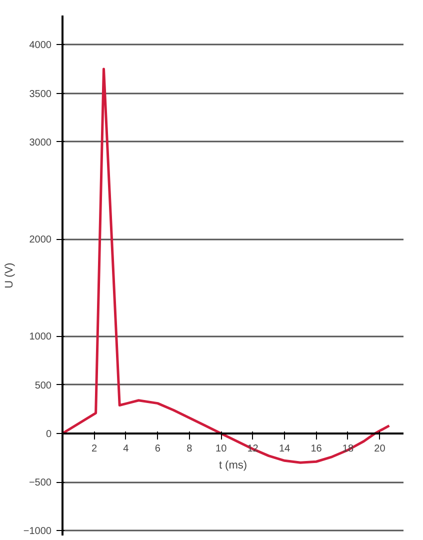  Describe the element at coordinates (189, 448) in the screenshot. I see `x-tick-label: 8` at that location.